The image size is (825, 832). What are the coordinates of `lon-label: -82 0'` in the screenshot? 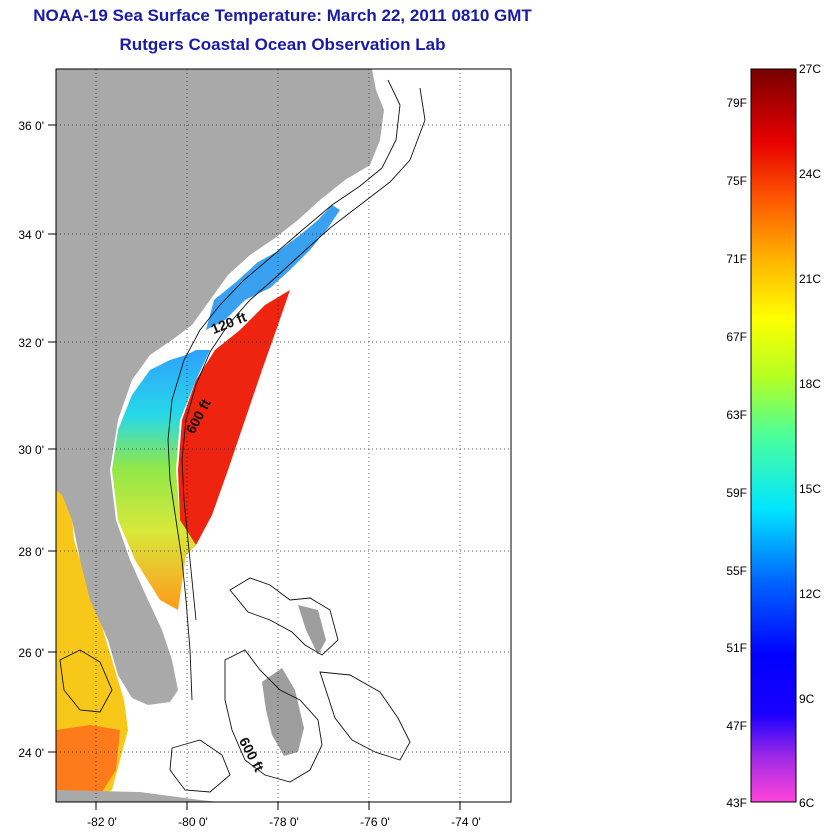 It's located at (102, 822).